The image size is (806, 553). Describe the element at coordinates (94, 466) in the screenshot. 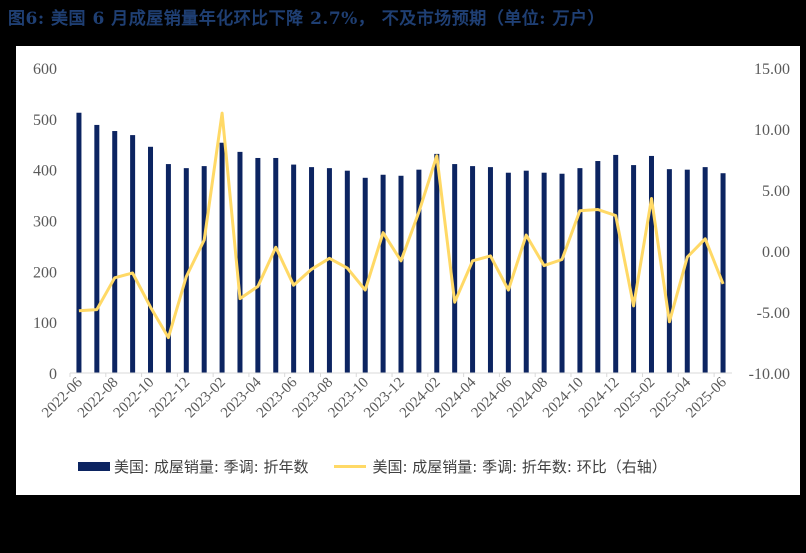

I see `legend-swatch-bar-icon` at that location.